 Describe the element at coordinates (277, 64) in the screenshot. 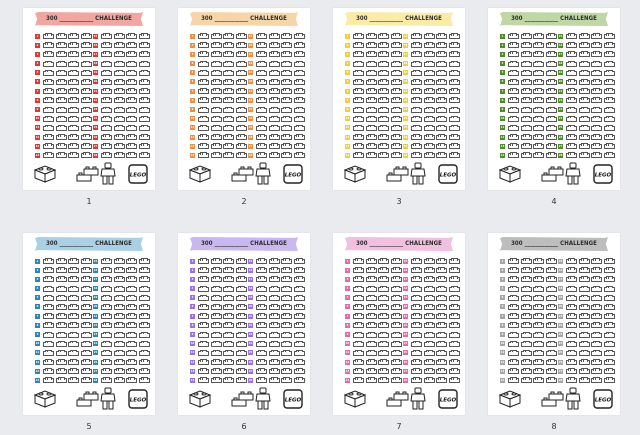

I see `checklist-row: 18` at that location.